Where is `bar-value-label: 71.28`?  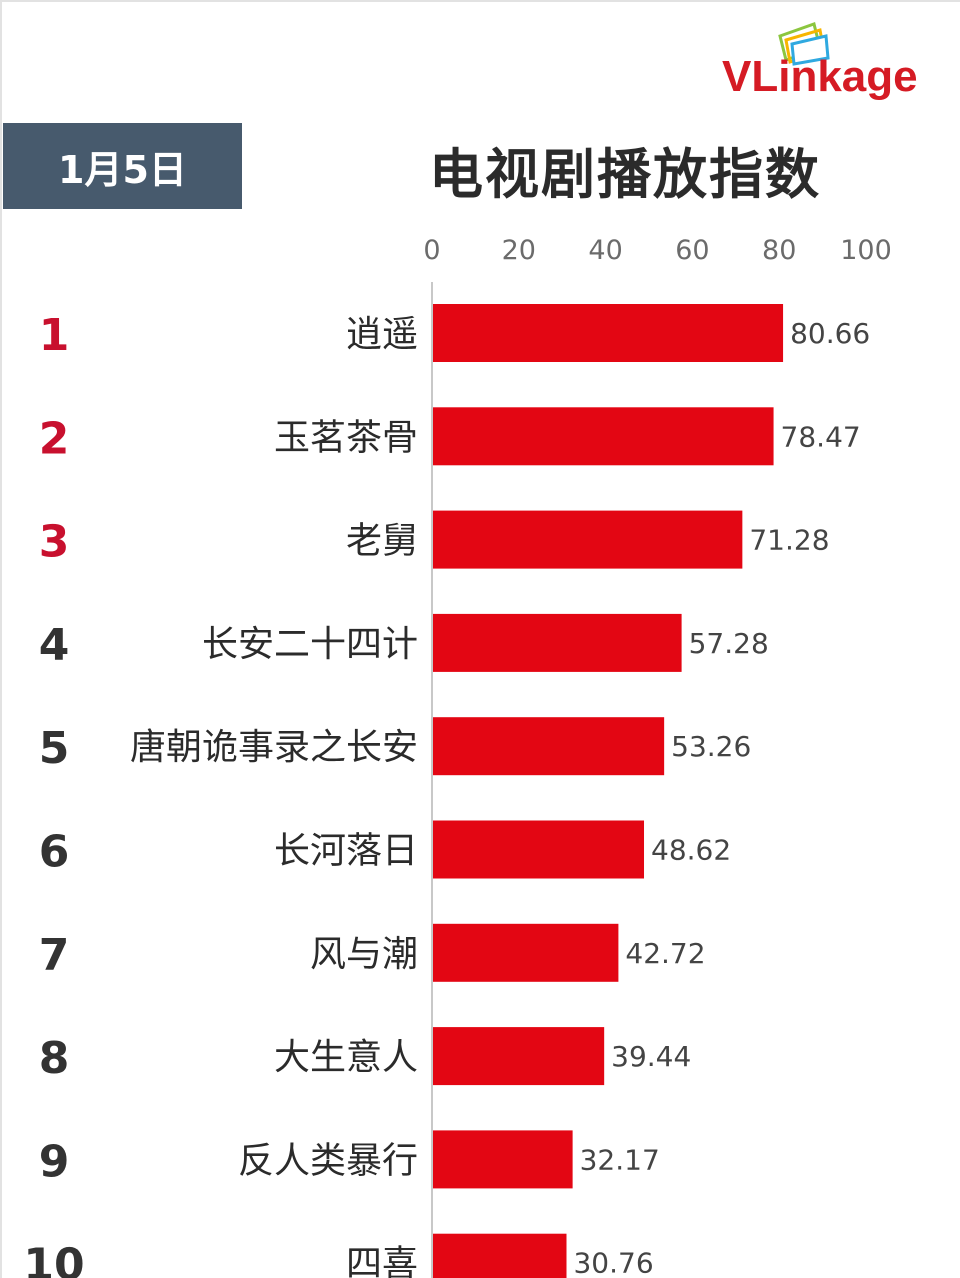 bar-value-label: 71.28 is located at coordinates (789, 540).